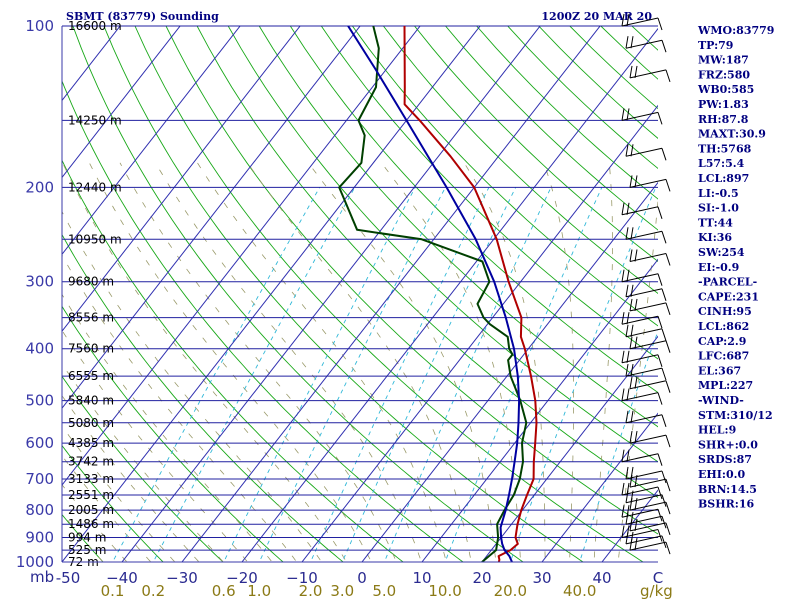 The image size is (800, 600). Describe the element at coordinates (728, 444) in the screenshot. I see `index-entry: SHR+:0.0` at that location.